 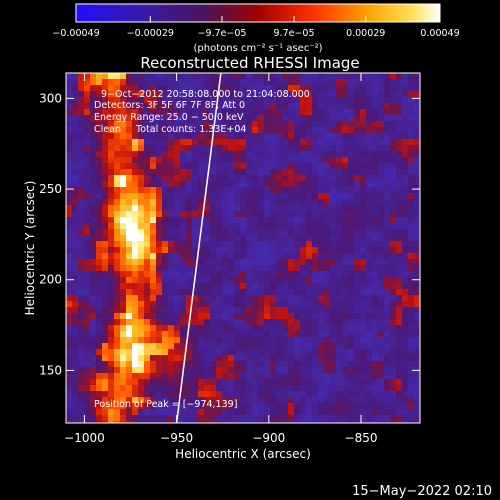 I want to click on y-tick-label: 300, so click(x=50, y=98).